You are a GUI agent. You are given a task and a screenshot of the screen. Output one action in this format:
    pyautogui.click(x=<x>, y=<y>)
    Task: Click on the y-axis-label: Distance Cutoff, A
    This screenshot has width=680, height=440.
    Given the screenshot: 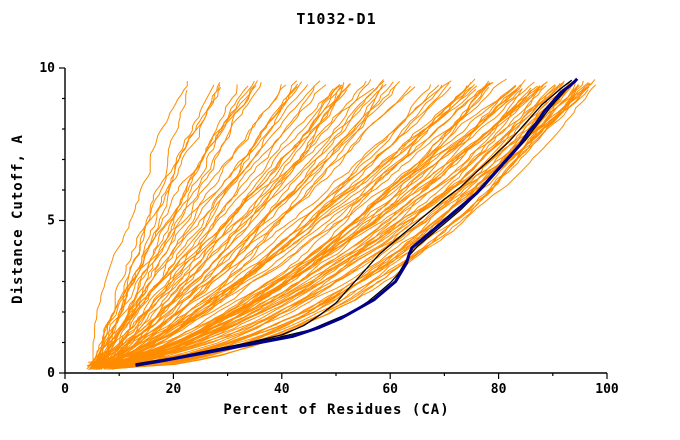 What is the action you would take?
    pyautogui.click(x=18, y=219)
    